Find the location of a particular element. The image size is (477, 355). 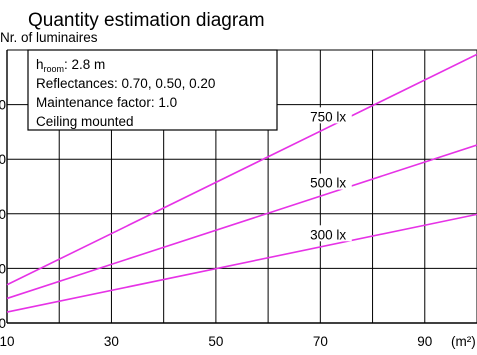

series-label: 750 lx is located at coordinates (328, 116).